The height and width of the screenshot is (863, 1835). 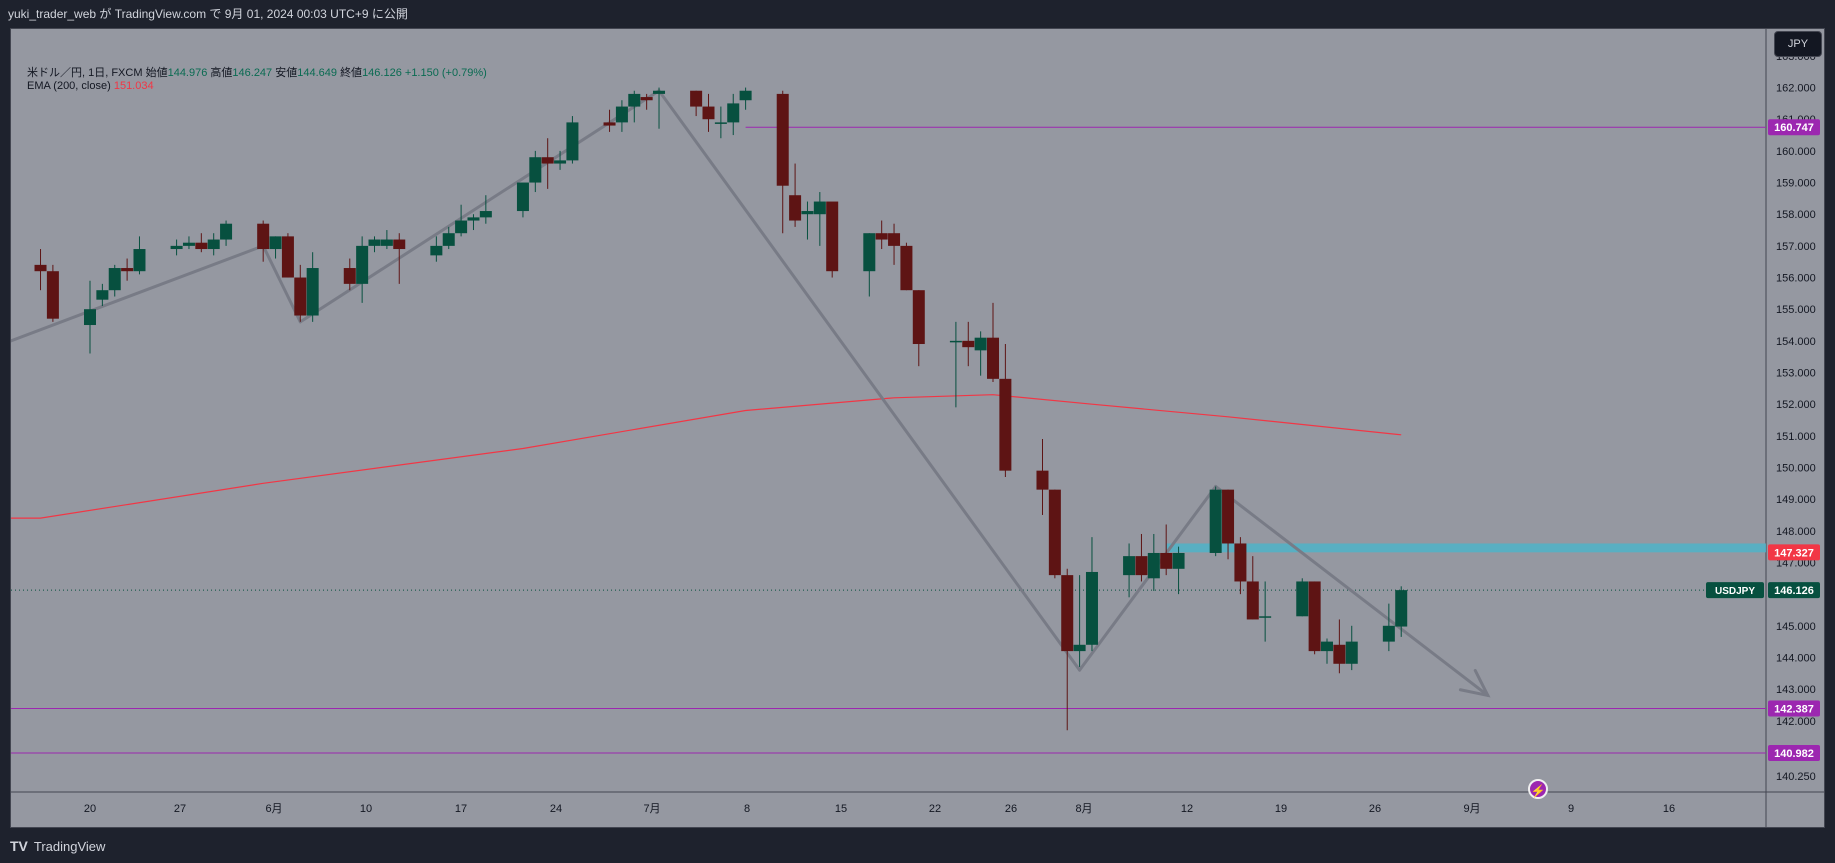 I want to click on x-tick-label: 22, so click(x=935, y=809).